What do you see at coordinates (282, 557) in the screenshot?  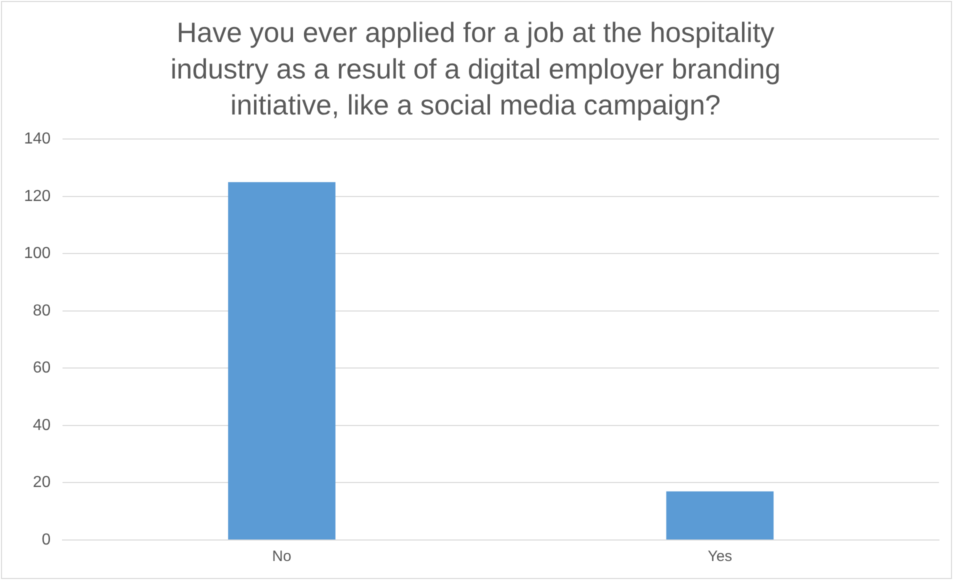 I see `x-tick-label: No` at bounding box center [282, 557].